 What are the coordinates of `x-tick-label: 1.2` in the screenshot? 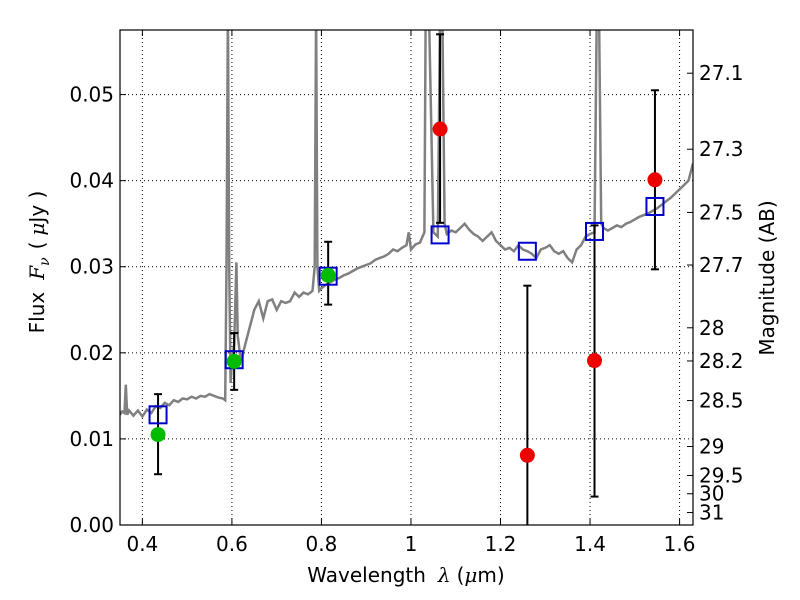 It's located at (501, 544).